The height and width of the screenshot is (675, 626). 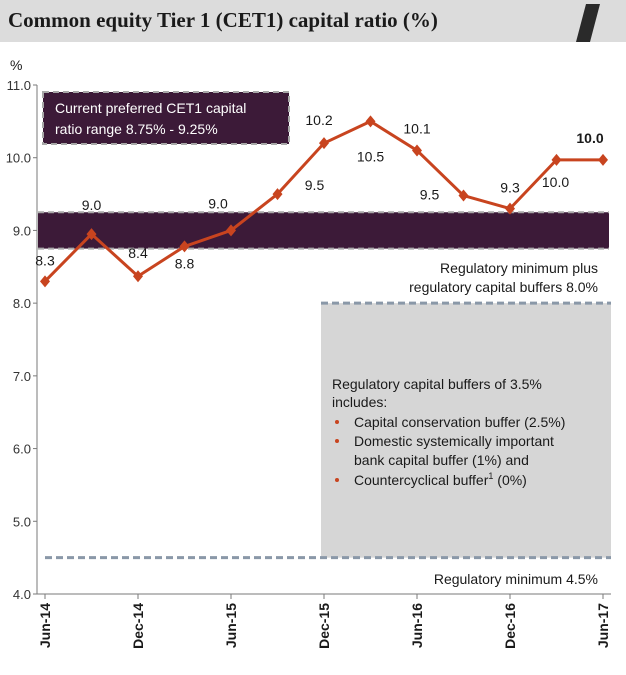 What do you see at coordinates (437, 384) in the screenshot?
I see `buffer-box-heading-line1: Regulatory capital buffers of 3.5%` at bounding box center [437, 384].